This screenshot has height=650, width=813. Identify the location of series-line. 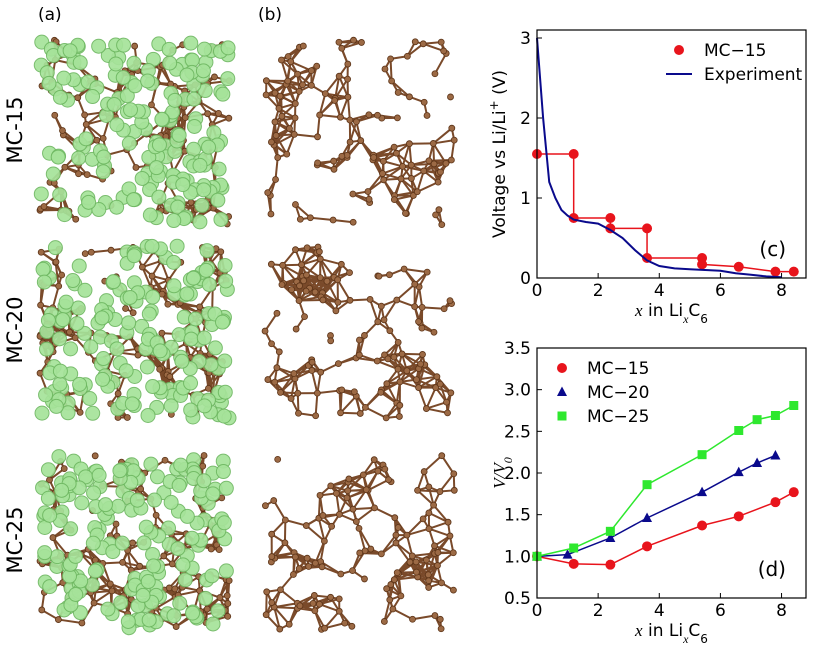
(665, 213).